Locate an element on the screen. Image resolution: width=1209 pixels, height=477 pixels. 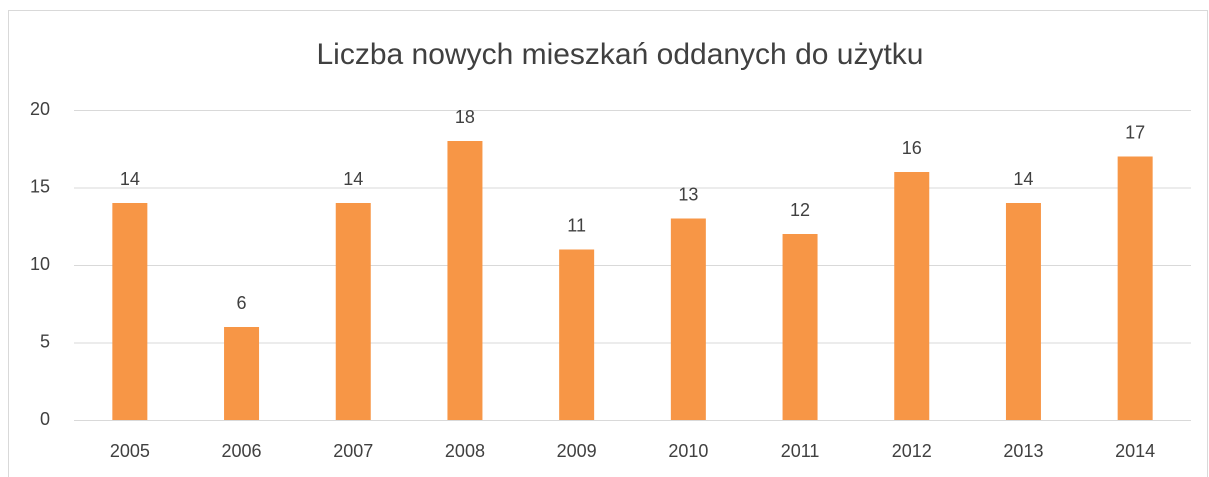
data-label: 11 is located at coordinates (576, 225).